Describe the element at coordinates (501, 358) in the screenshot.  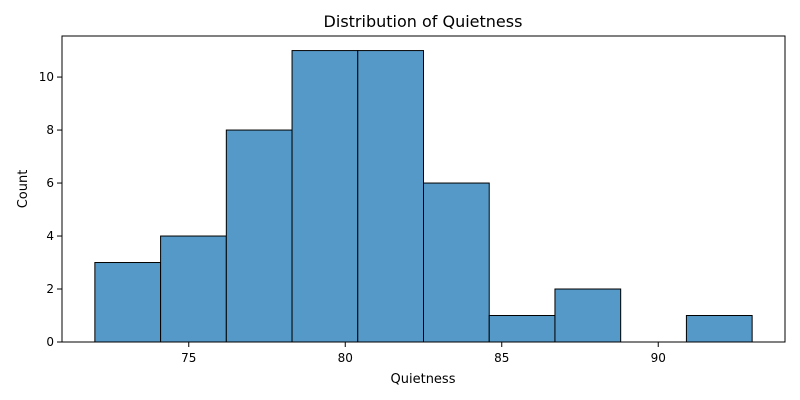
I see `x-tick-label: 85` at that location.